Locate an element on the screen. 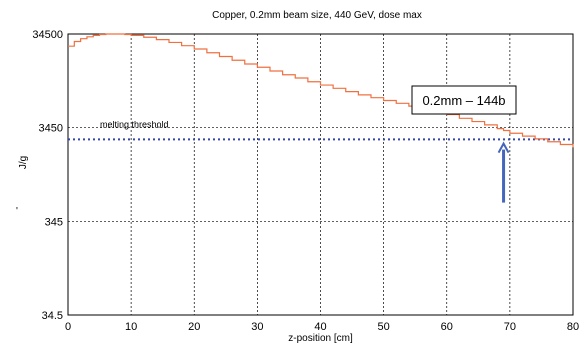  x-tick-label: 40 is located at coordinates (320, 327).